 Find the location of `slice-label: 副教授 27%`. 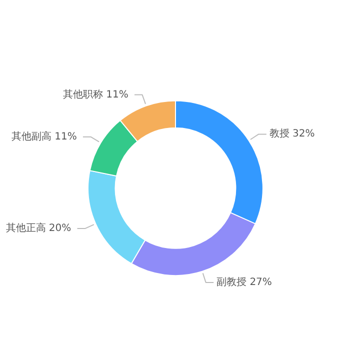

slice-label: 副教授 27% is located at coordinates (244, 282).